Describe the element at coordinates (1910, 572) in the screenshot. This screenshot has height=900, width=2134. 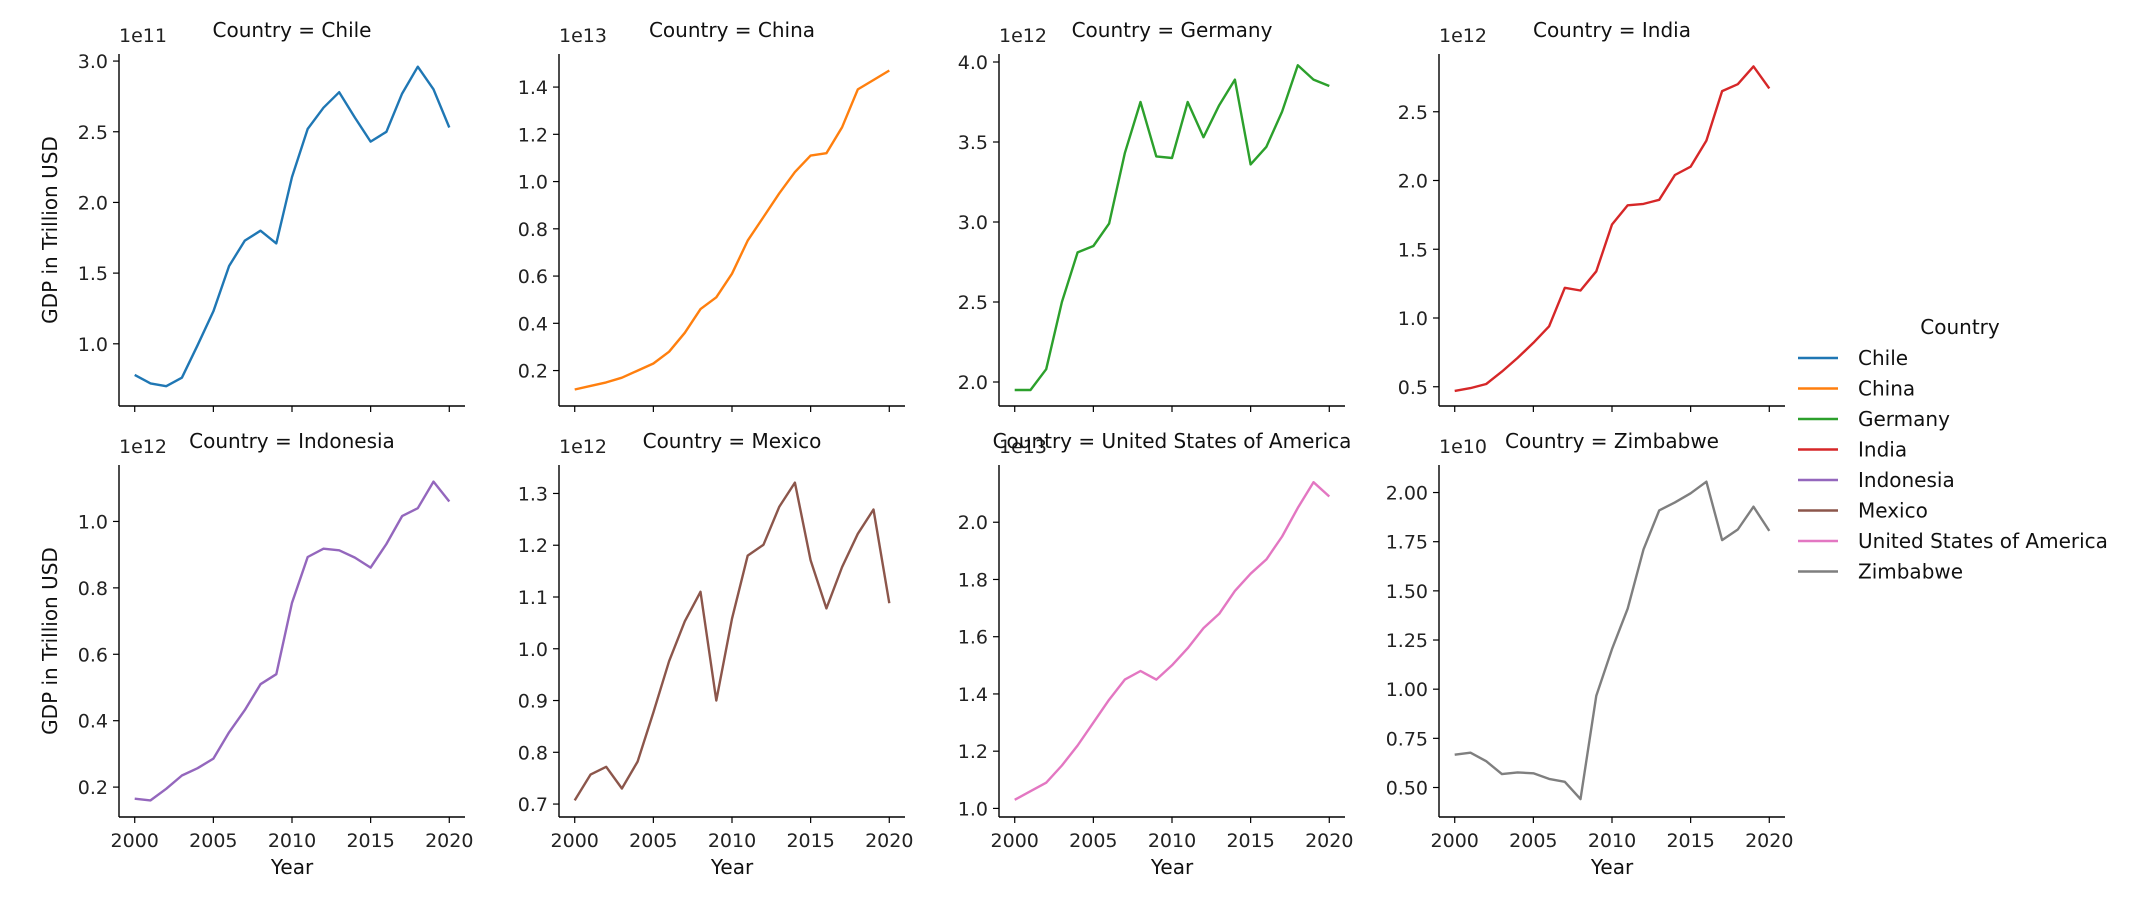
I see `legend-label: Zimbabwe` at that location.